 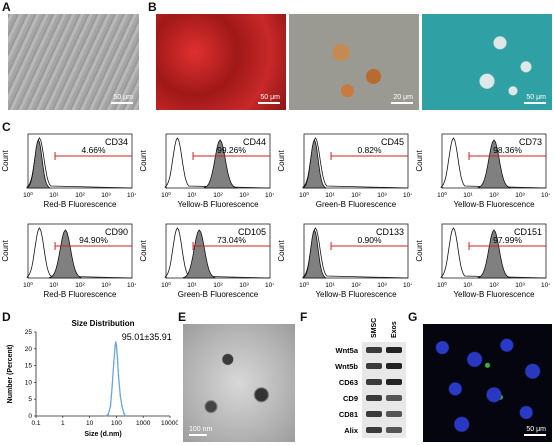 I want to click on x-axis-label: Red-B Fluorescence, so click(x=80, y=204).